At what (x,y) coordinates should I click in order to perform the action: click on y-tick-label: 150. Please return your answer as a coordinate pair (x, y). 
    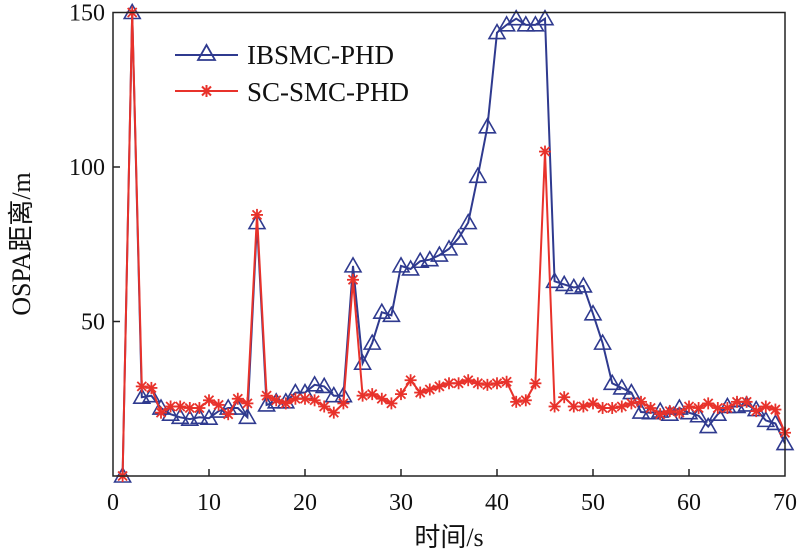
    Looking at the image, I should click on (87, 14).